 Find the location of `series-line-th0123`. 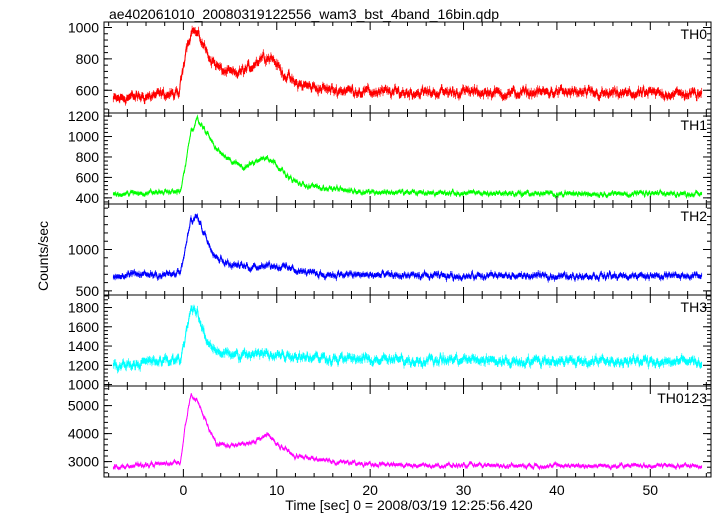

series-line-th0123 is located at coordinates (408, 432).